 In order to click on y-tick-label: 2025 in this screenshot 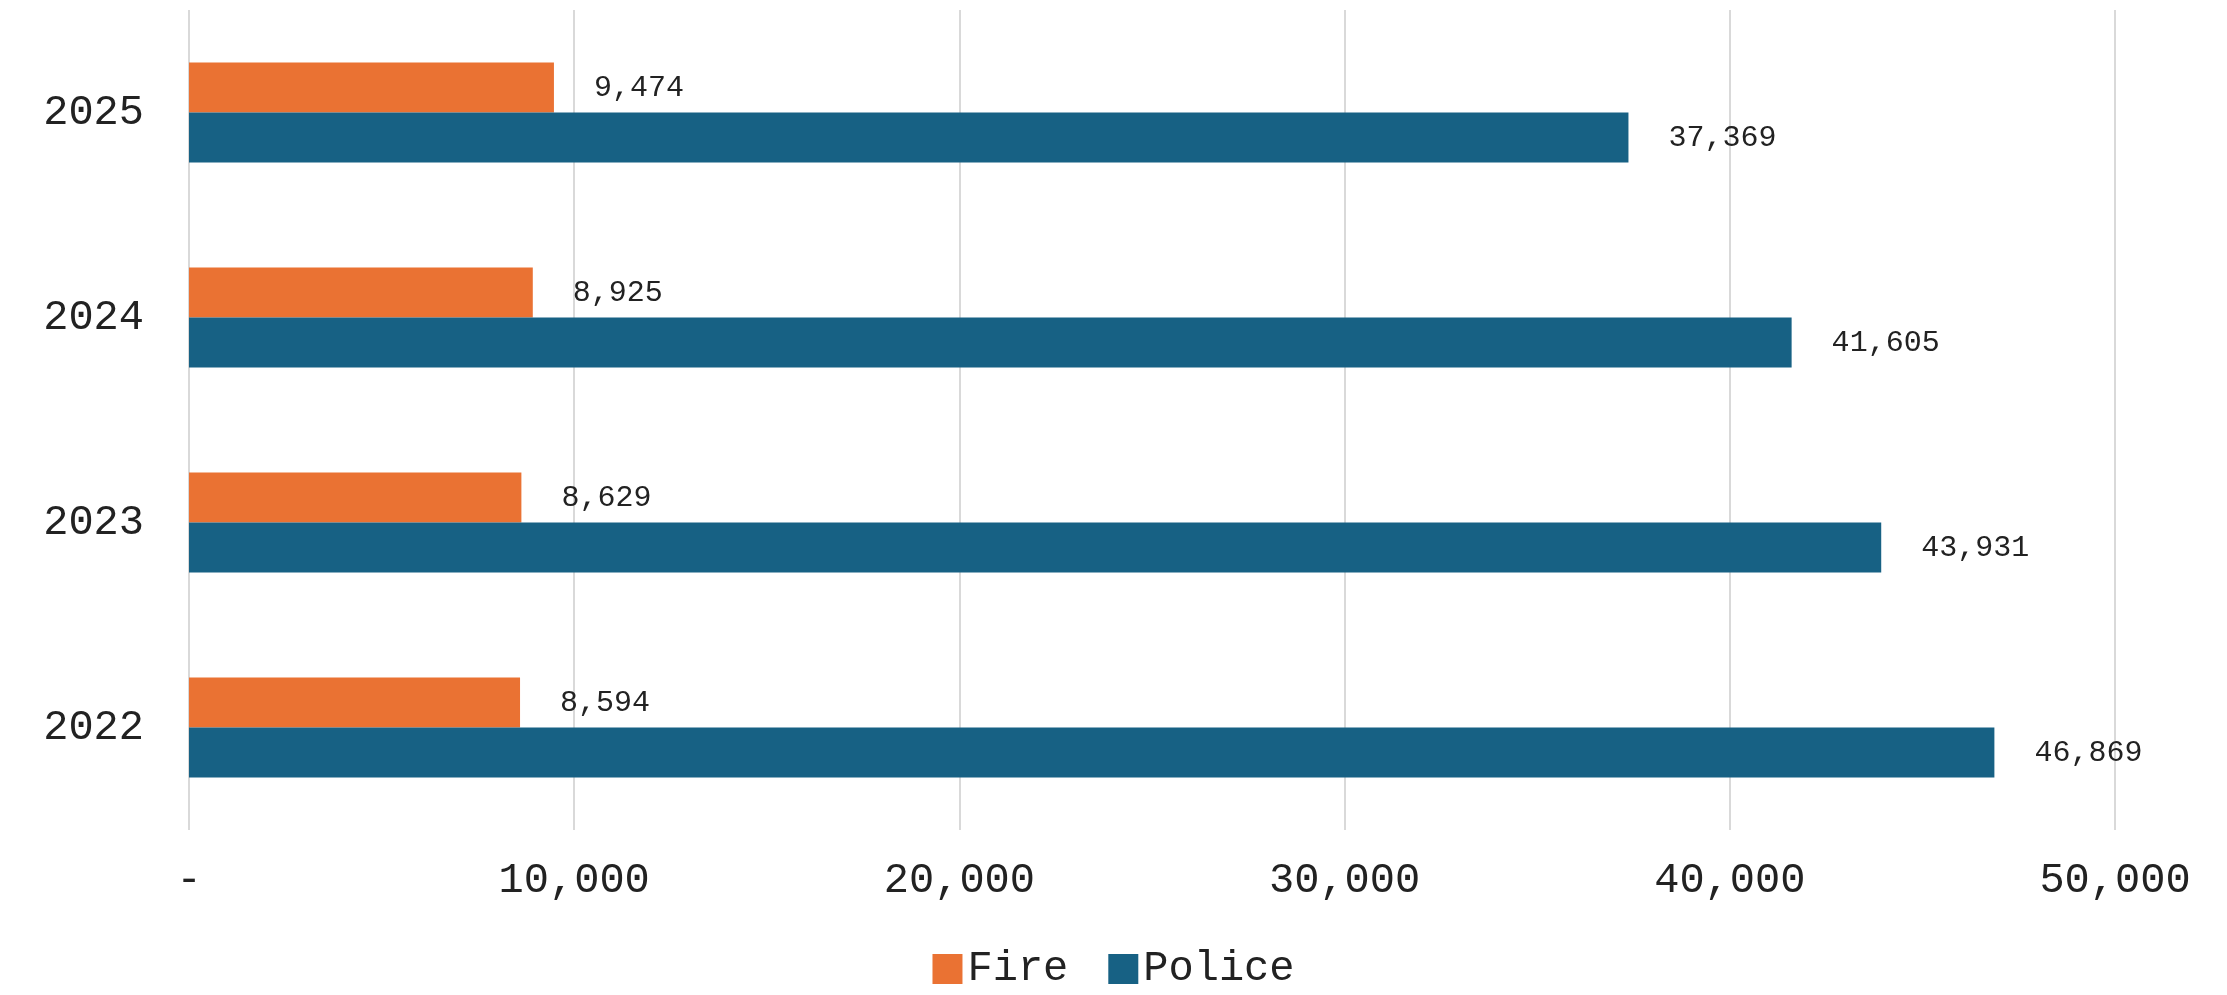, I will do `click(93, 112)`.